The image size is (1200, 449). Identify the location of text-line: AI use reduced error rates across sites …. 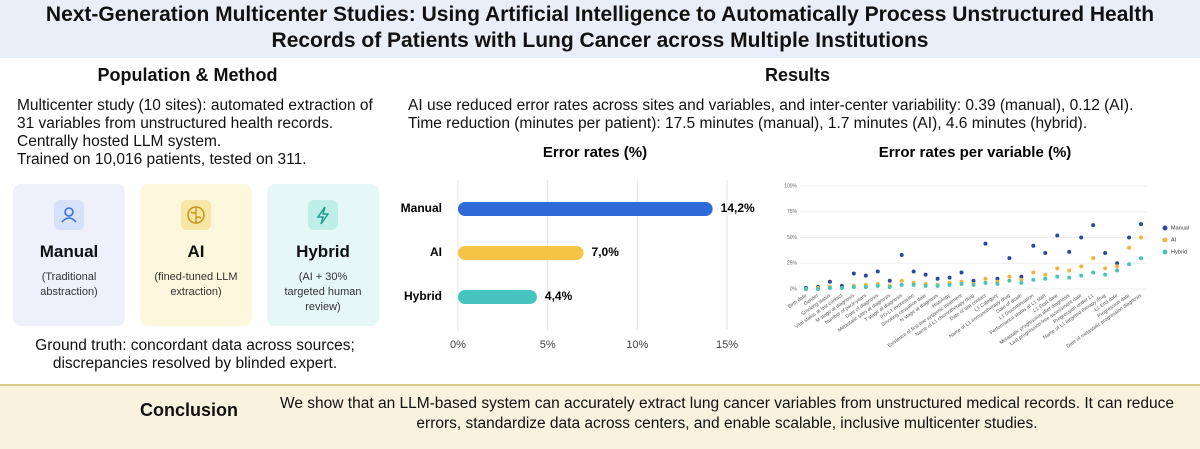
(771, 105).